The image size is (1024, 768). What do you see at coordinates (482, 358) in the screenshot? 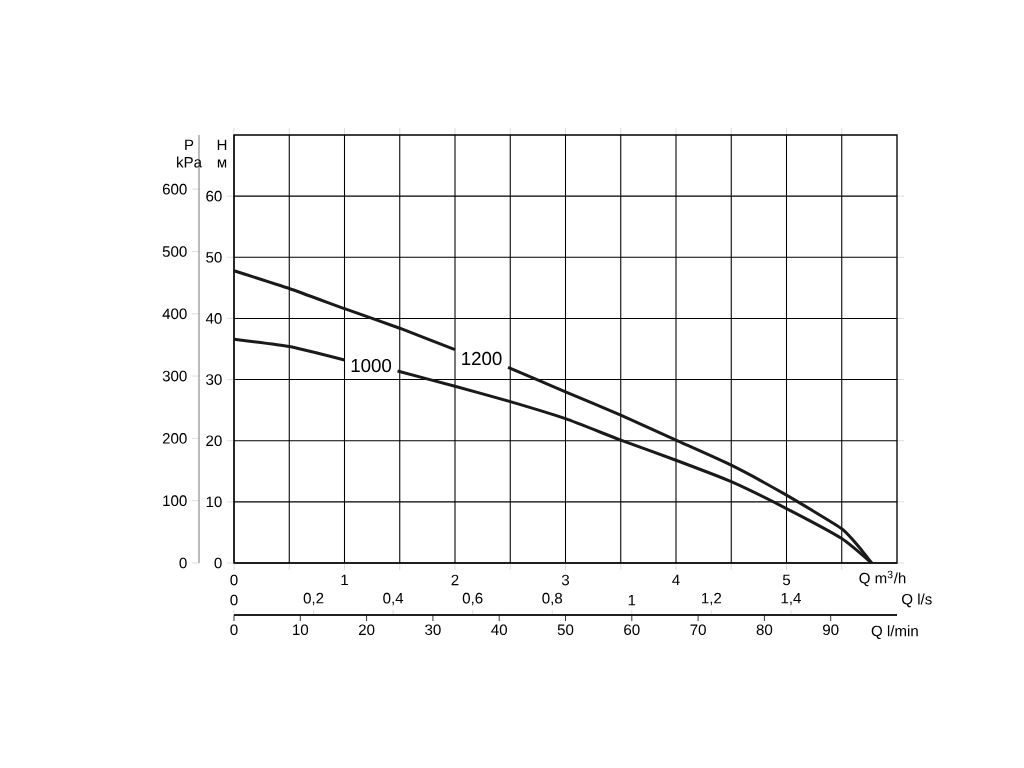
I see `series-label: 1200` at bounding box center [482, 358].